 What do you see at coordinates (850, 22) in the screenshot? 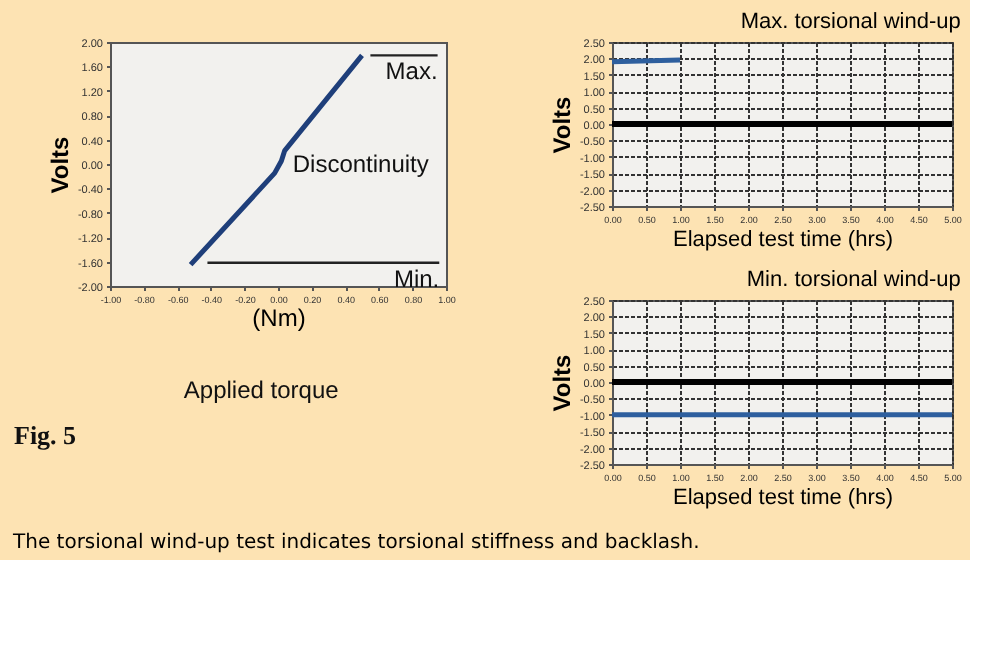
I see `chart-title: Max. torsional wind-up` at bounding box center [850, 22].